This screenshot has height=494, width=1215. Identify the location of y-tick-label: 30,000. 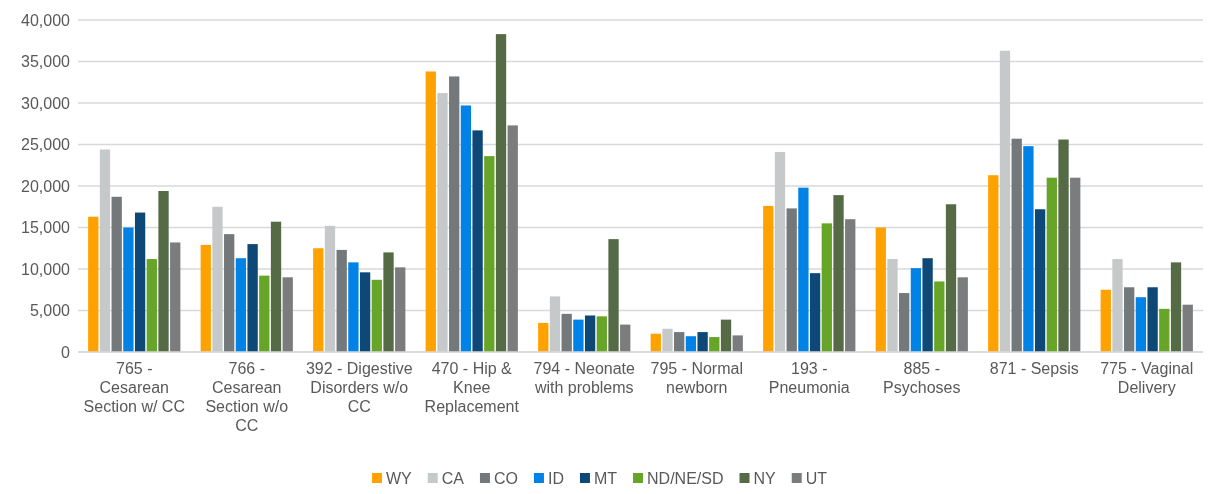
(46, 103).